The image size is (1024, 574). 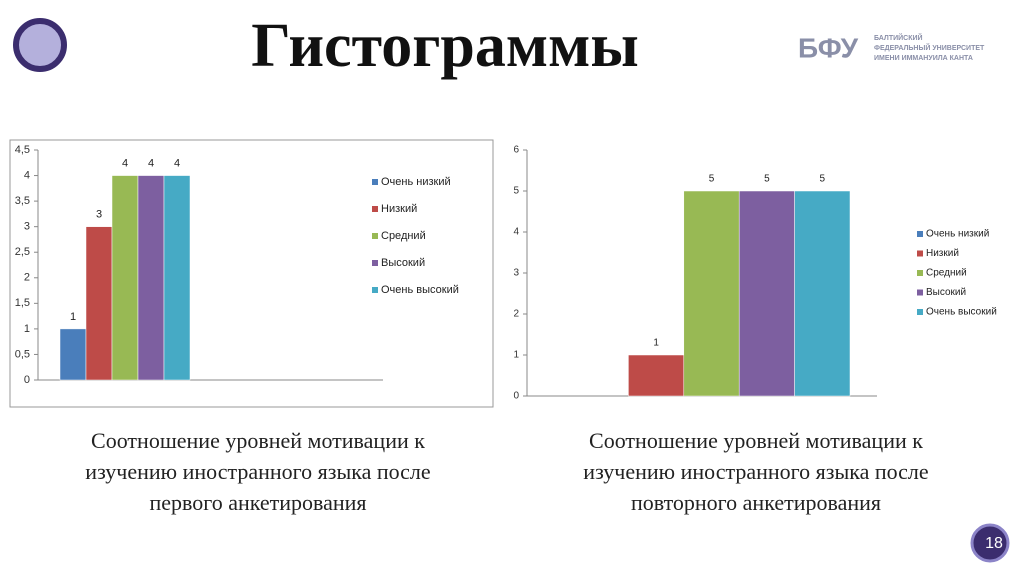 What do you see at coordinates (923, 58) in the screenshot?
I see `logo-line: ИМЕНИ ИММАНУИЛА КАНТА` at bounding box center [923, 58].